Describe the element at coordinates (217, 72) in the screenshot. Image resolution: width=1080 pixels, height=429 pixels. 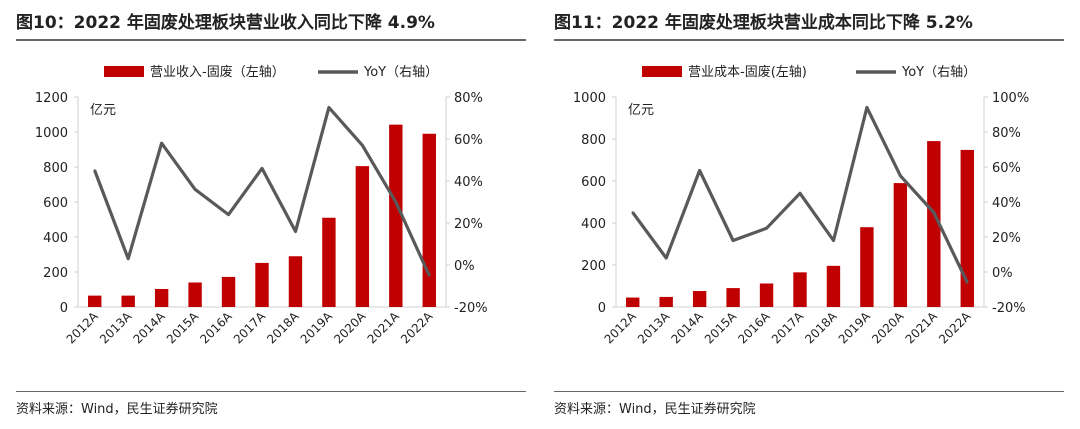
I see `legend-bar-label: 营业收入-固废（左轴）` at that location.